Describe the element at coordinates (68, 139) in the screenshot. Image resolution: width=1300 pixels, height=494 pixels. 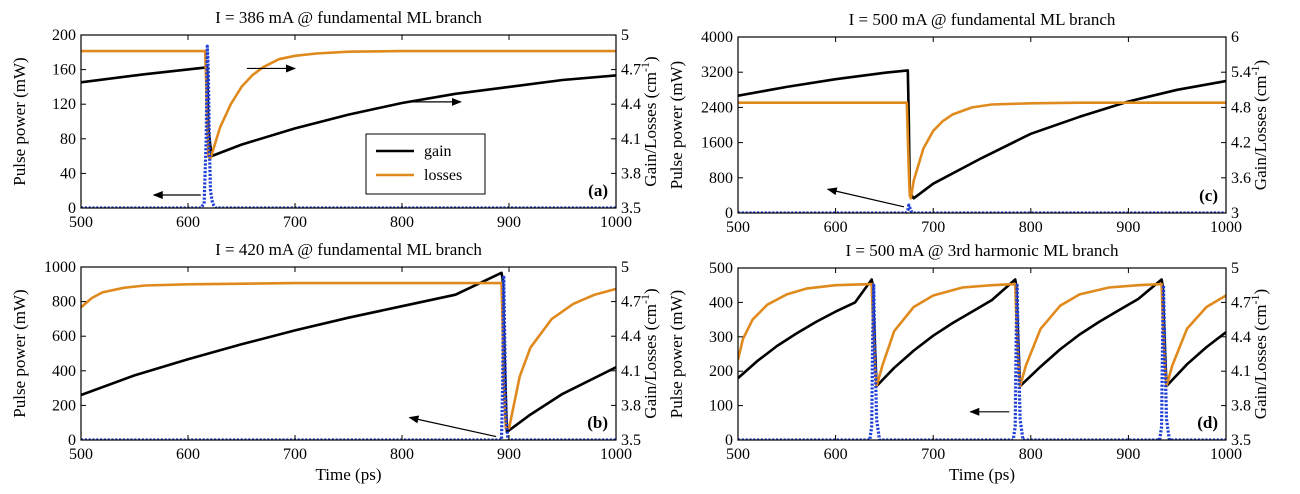
I see `y-tick-label: 80` at that location.